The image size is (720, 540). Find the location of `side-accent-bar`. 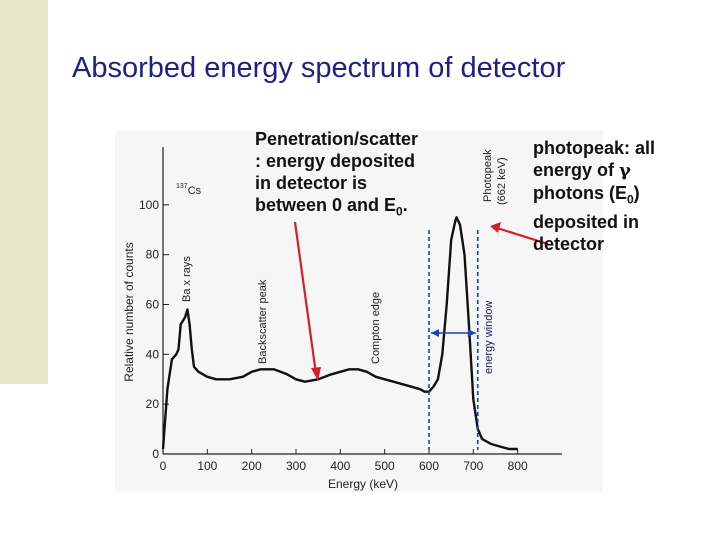

side-accent-bar is located at coordinates (24, 192).